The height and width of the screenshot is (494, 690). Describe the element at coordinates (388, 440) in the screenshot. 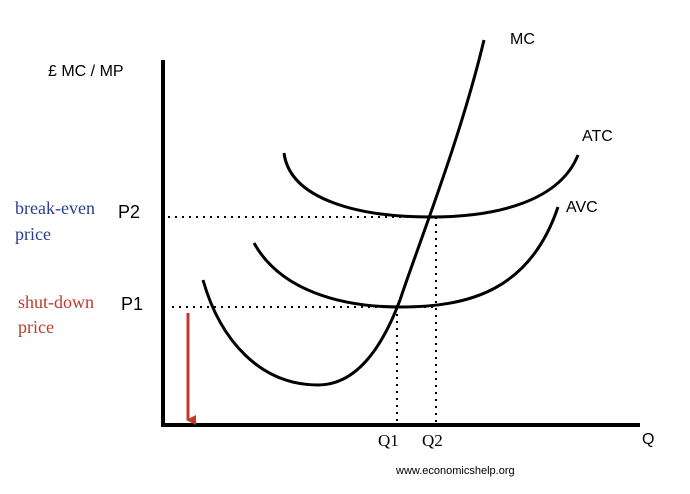

I see `q1-label: Q1` at that location.